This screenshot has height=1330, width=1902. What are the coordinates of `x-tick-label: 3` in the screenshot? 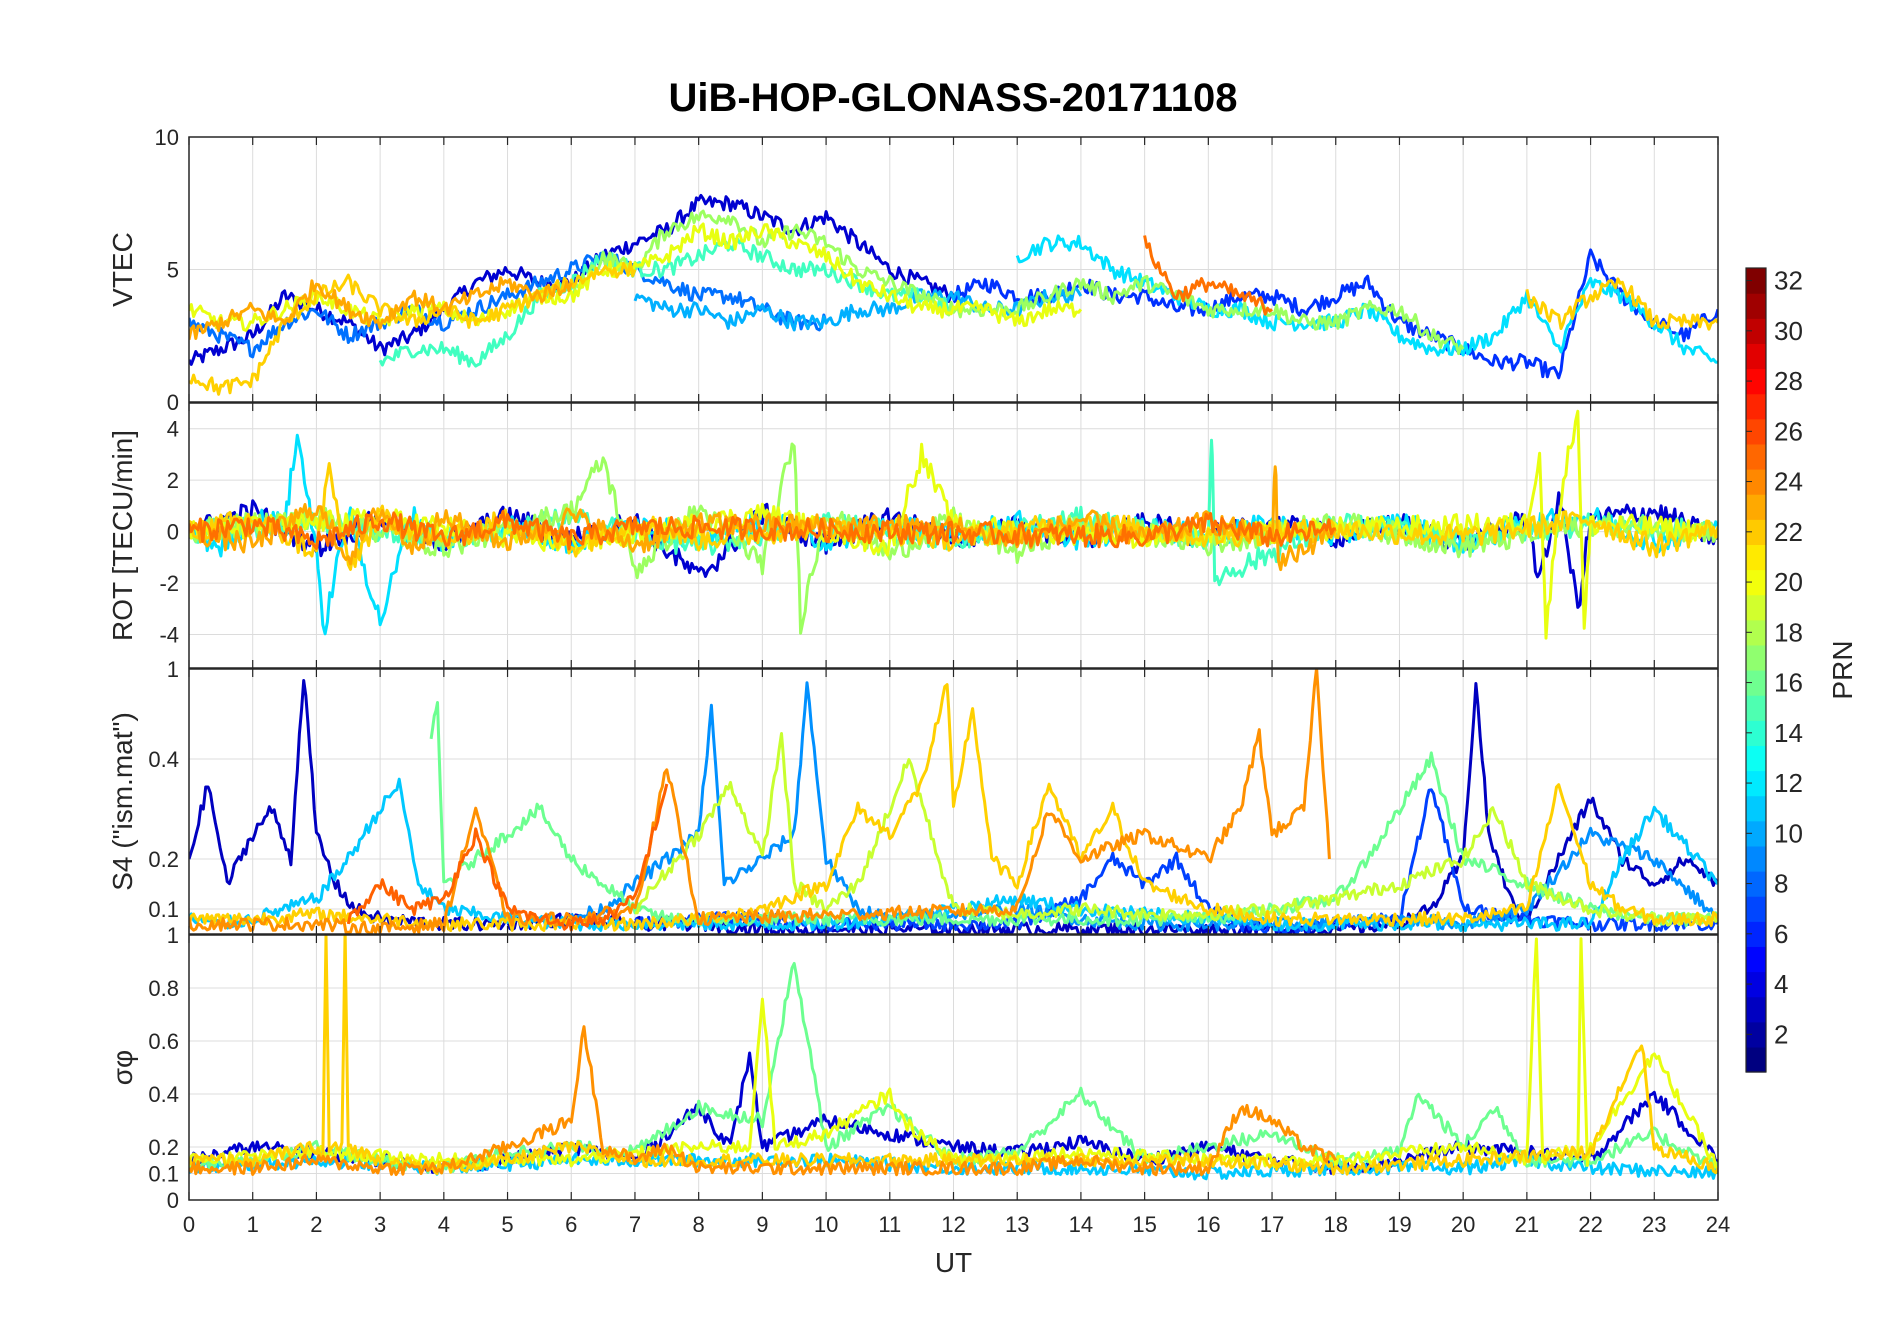 It's located at (380, 1224).